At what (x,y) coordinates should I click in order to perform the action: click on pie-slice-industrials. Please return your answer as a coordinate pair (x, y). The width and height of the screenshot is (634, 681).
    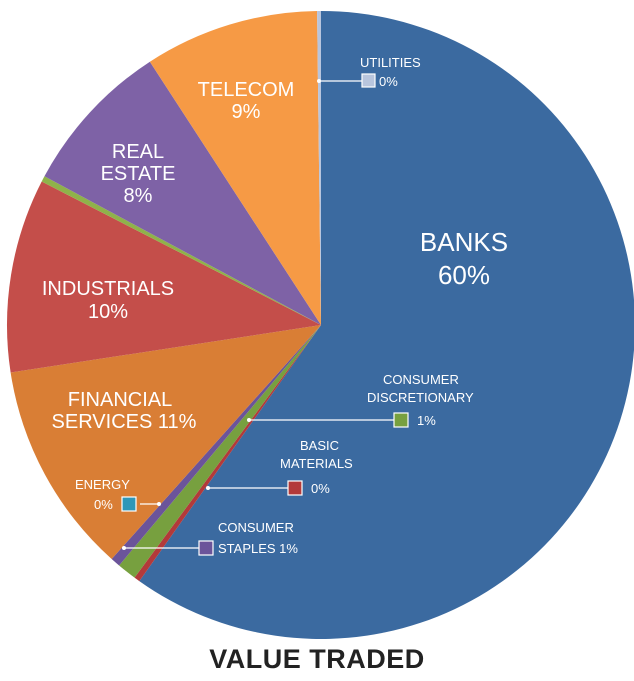
    Looking at the image, I should click on (163, 277).